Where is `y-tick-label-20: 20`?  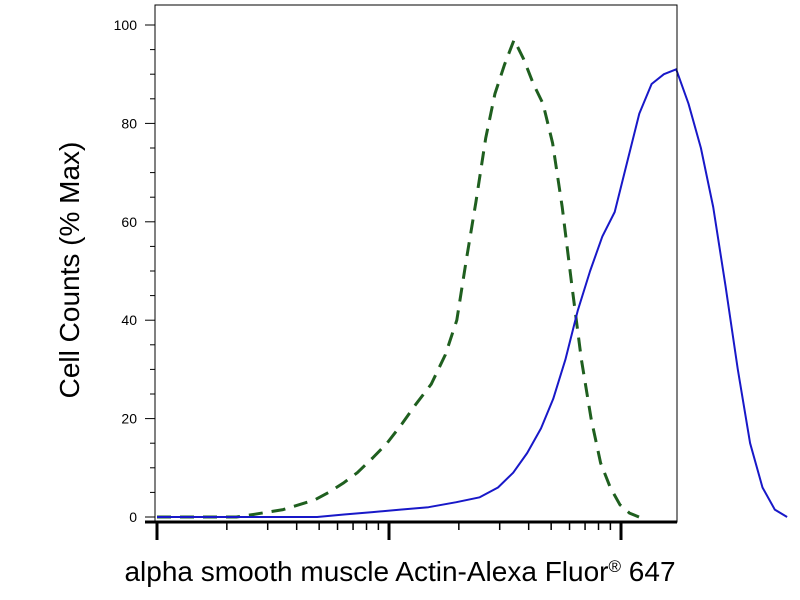
y-tick-label-20: 20 is located at coordinates (129, 419).